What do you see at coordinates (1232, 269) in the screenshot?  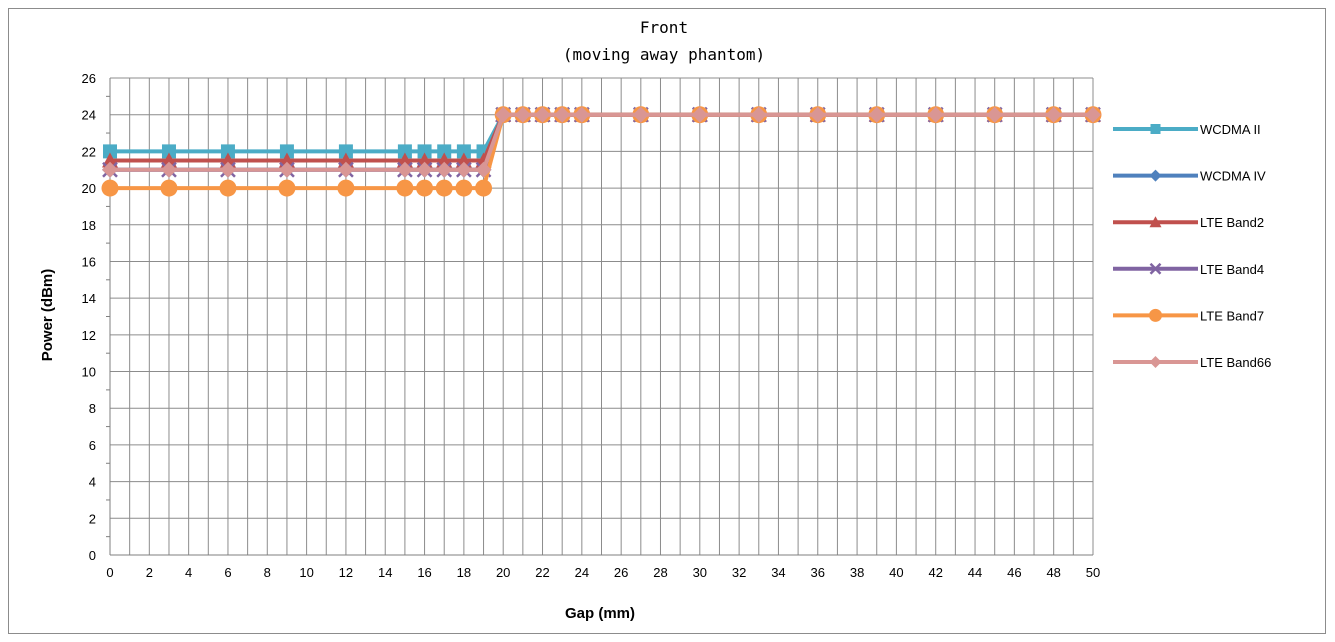 I see `legend-label: LTE Band4` at bounding box center [1232, 269].